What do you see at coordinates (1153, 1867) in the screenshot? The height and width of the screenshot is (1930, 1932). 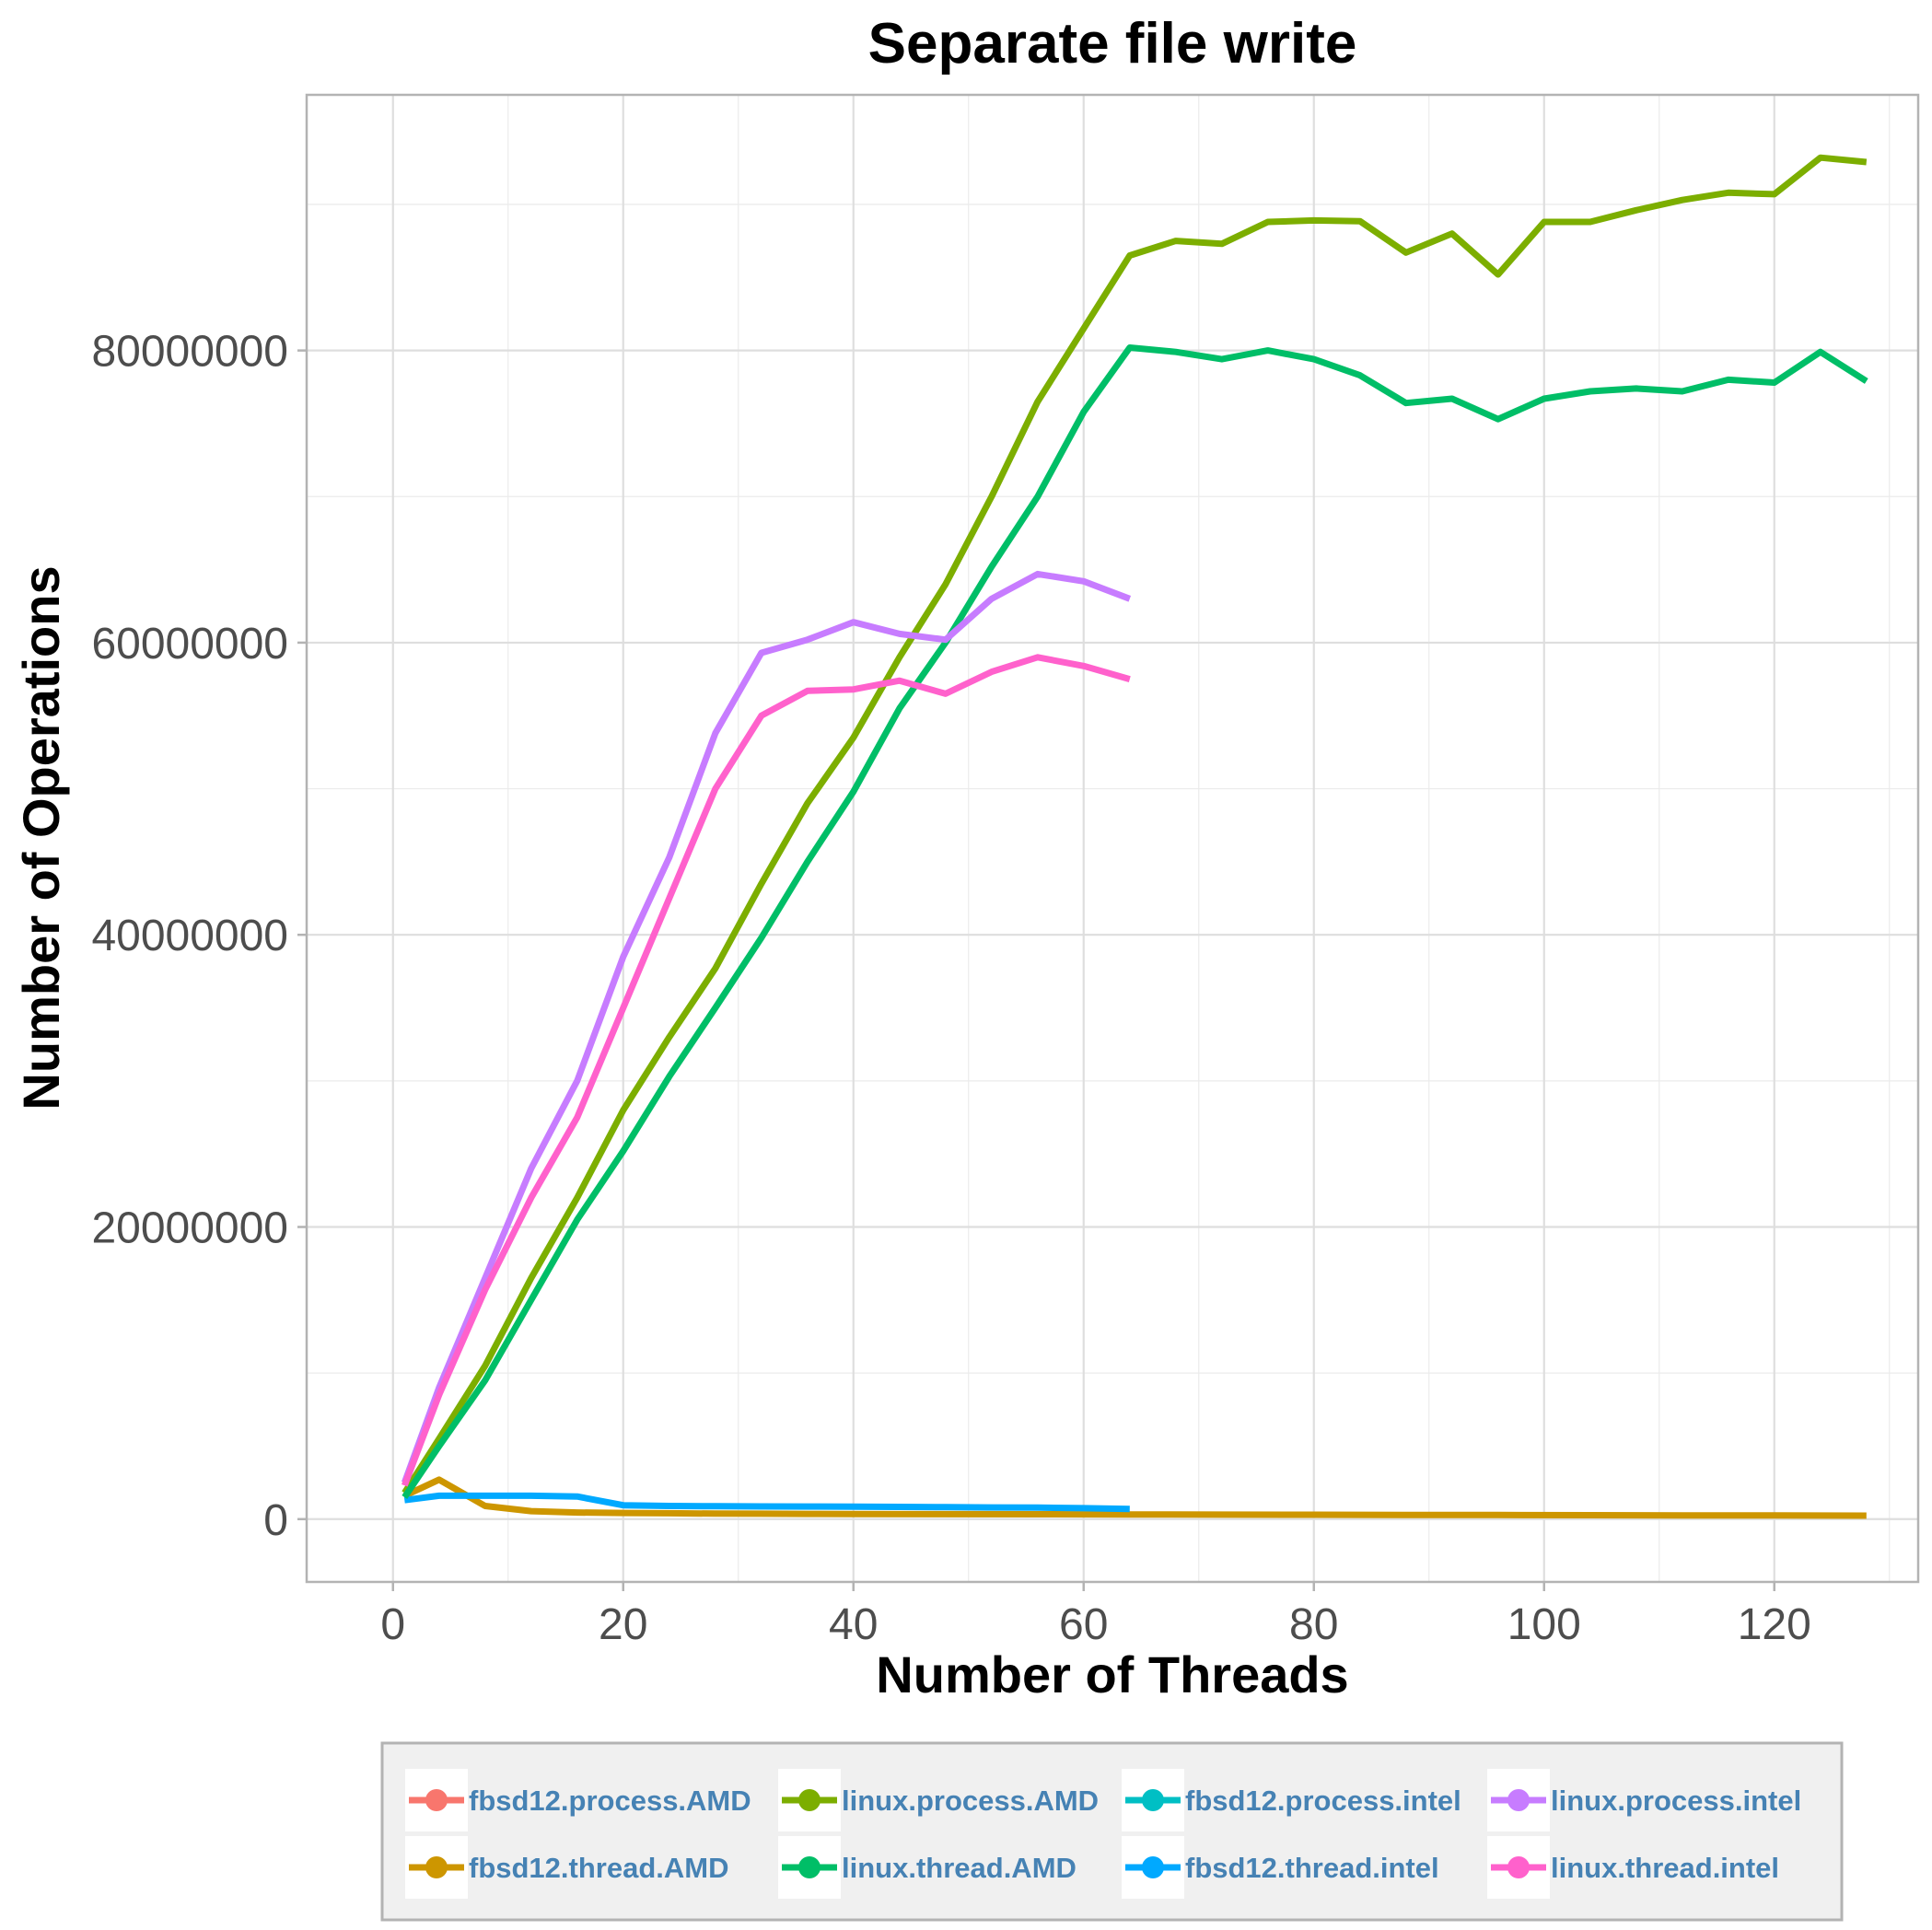 I see `legend-key-marker-fbsd12-thread-intel` at bounding box center [1153, 1867].